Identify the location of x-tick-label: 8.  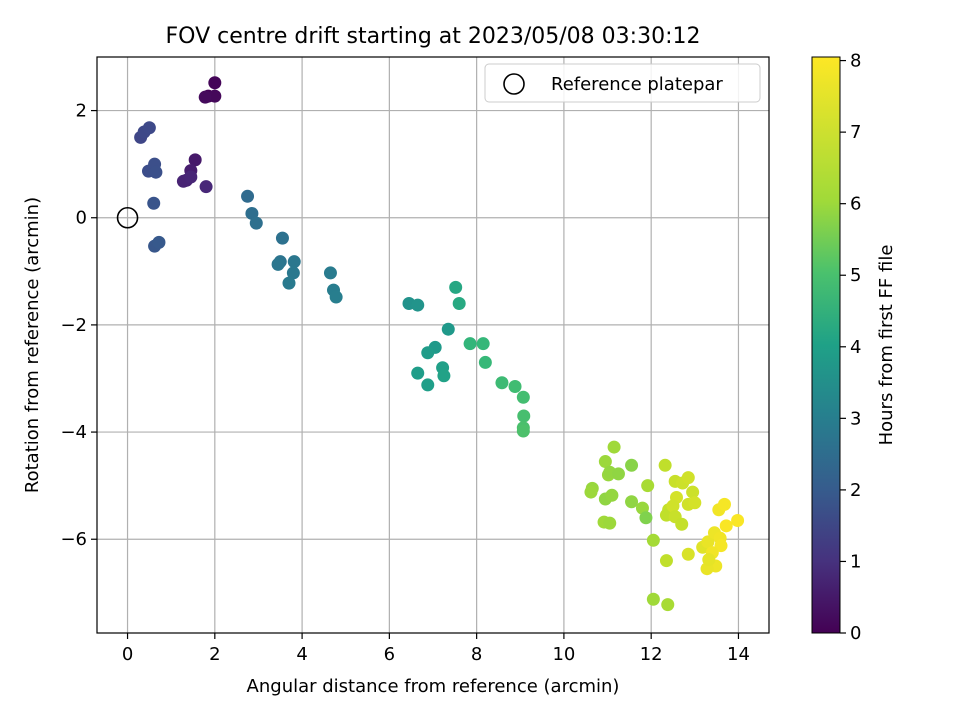
(476, 654).